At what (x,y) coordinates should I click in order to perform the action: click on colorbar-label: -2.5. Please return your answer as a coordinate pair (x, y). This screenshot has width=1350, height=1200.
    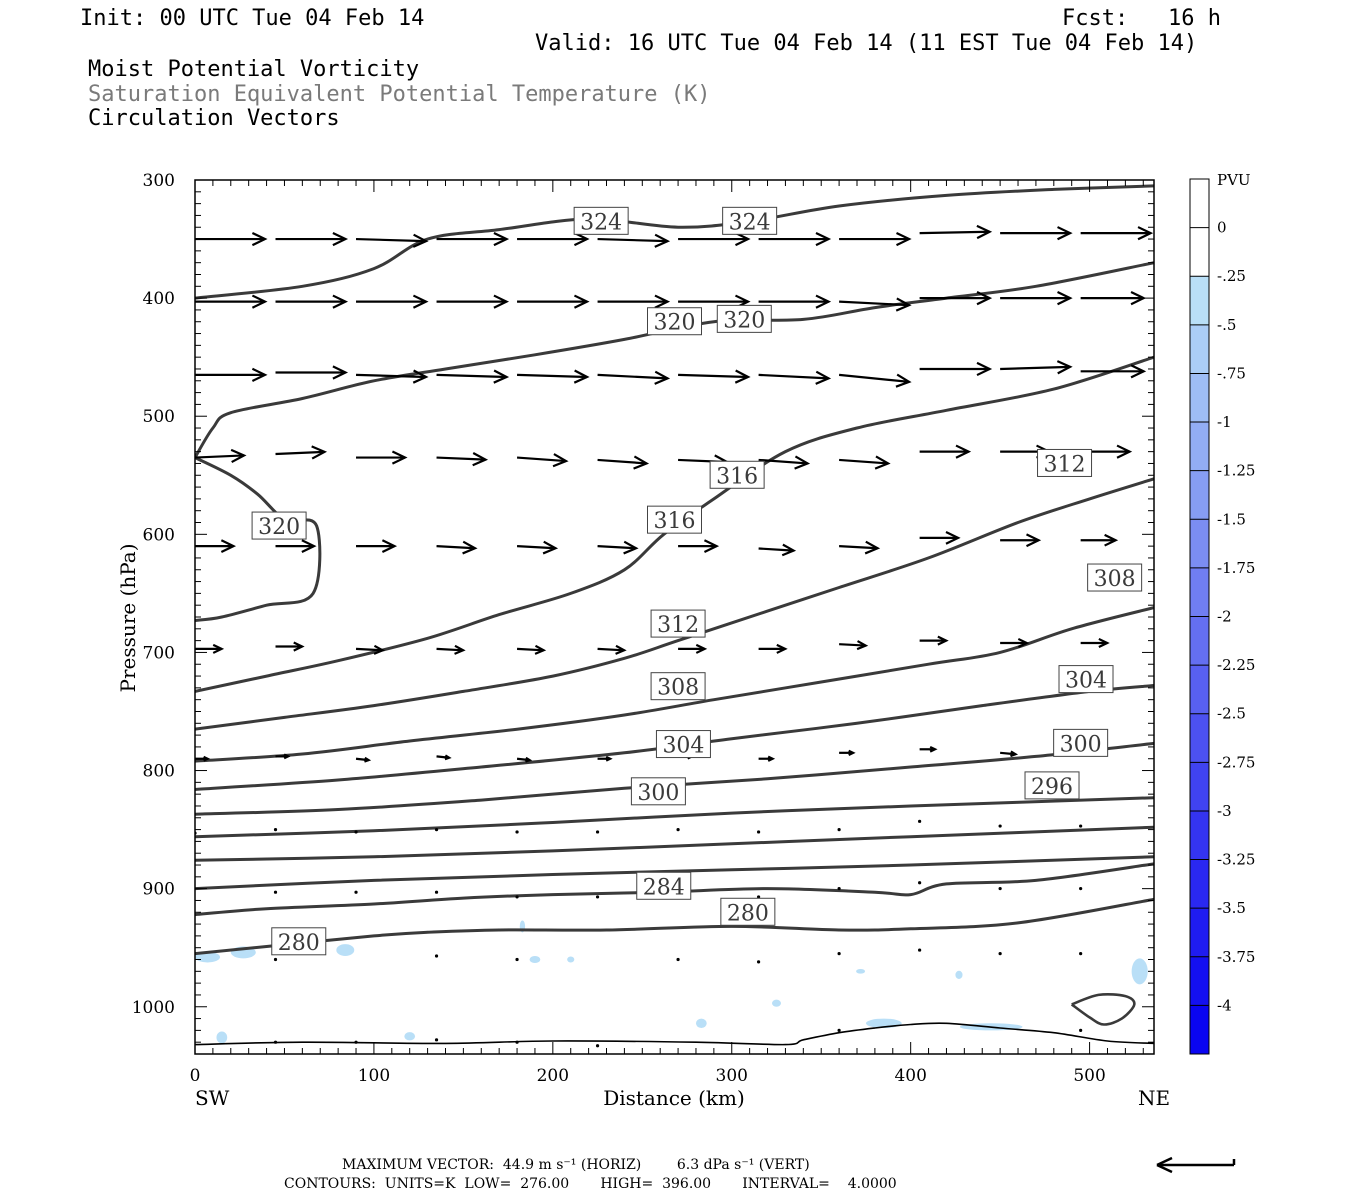
    Looking at the image, I should click on (1231, 714).